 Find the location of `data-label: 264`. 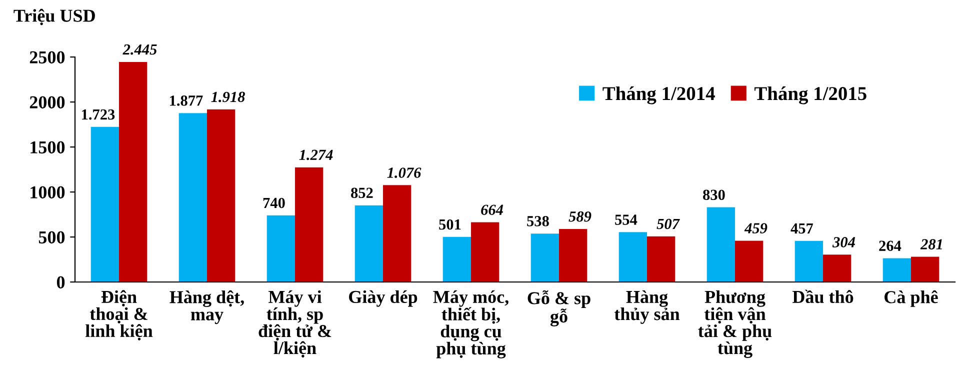

data-label: 264 is located at coordinates (890, 245).